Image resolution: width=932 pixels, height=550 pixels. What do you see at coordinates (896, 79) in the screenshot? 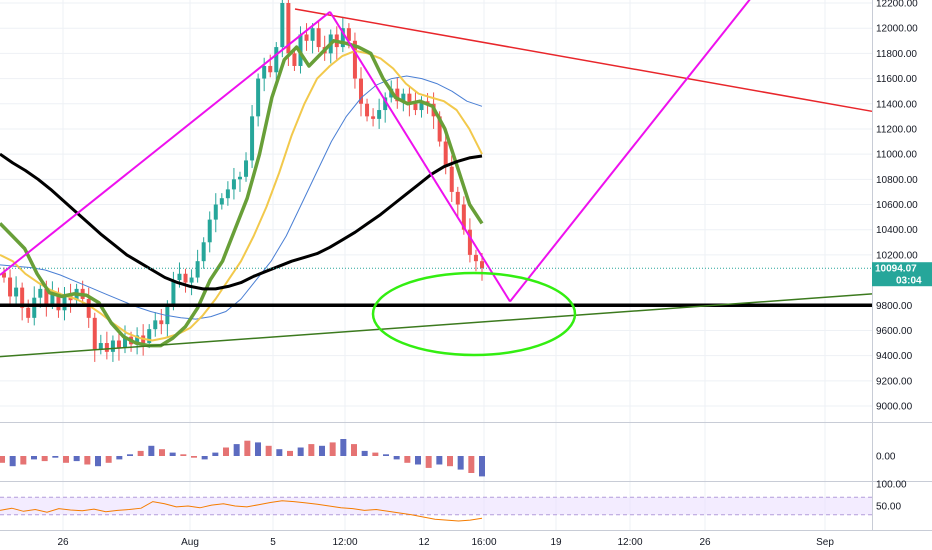
I see `price-tick-label: 11600.00` at bounding box center [896, 79].